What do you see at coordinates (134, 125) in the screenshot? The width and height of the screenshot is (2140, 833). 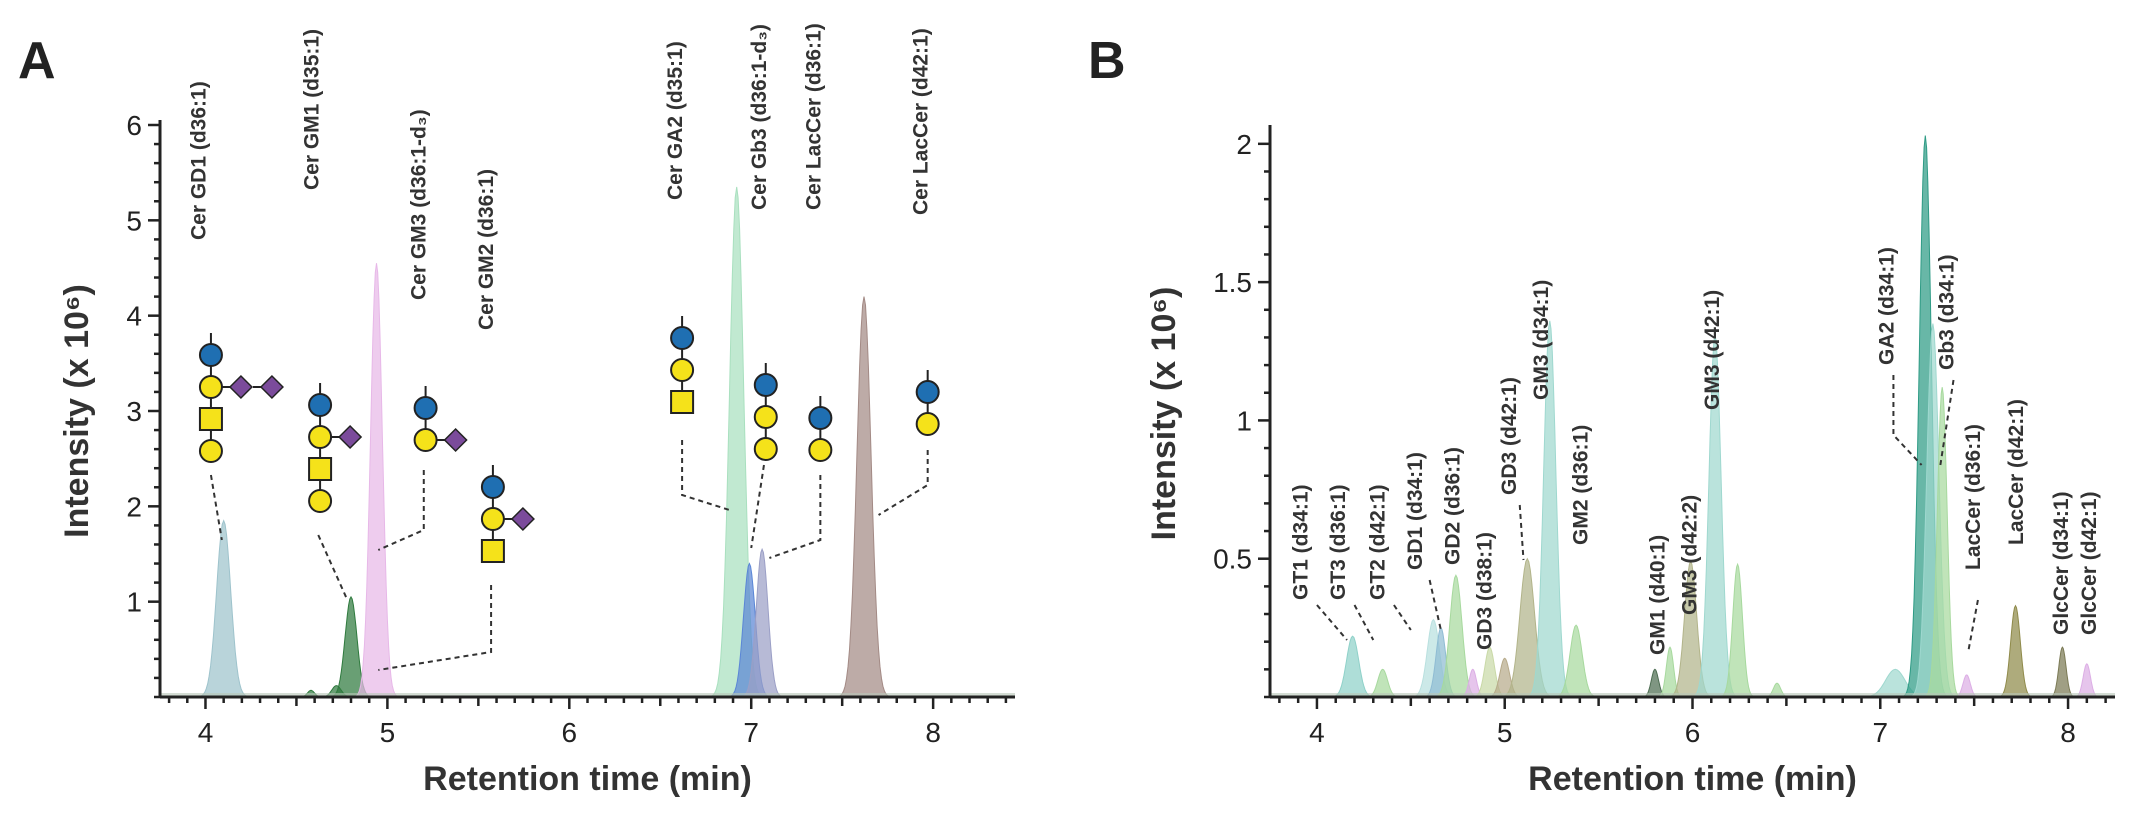 I see `y-tick-label: 6` at bounding box center [134, 125].